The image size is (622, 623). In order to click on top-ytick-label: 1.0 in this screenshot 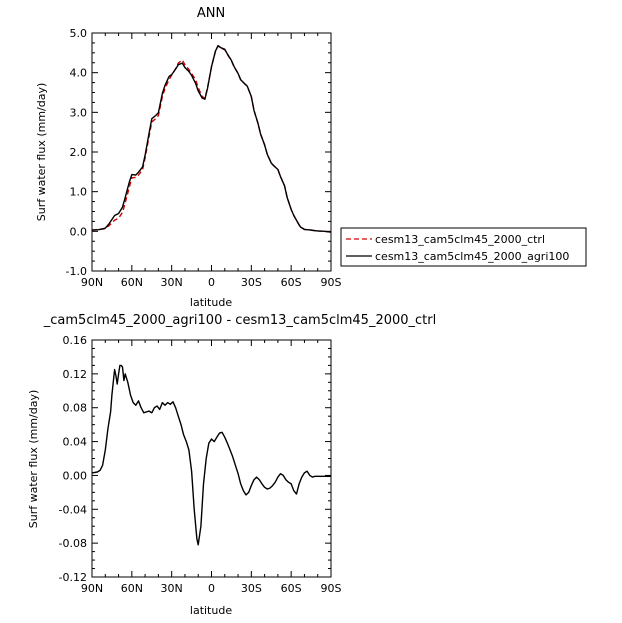, I will do `click(79, 192)`.